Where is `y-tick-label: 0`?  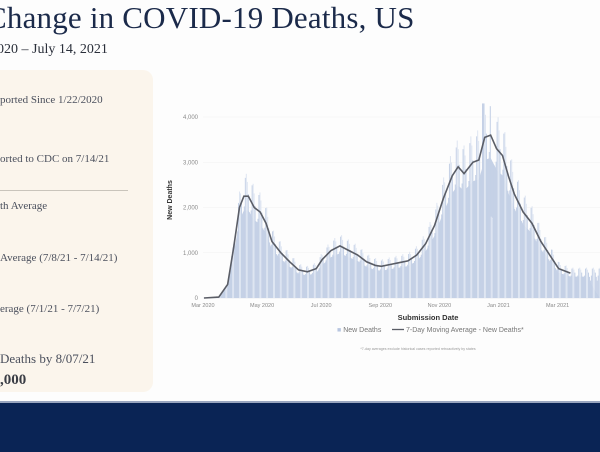 y-tick-label: 0 is located at coordinates (197, 299).